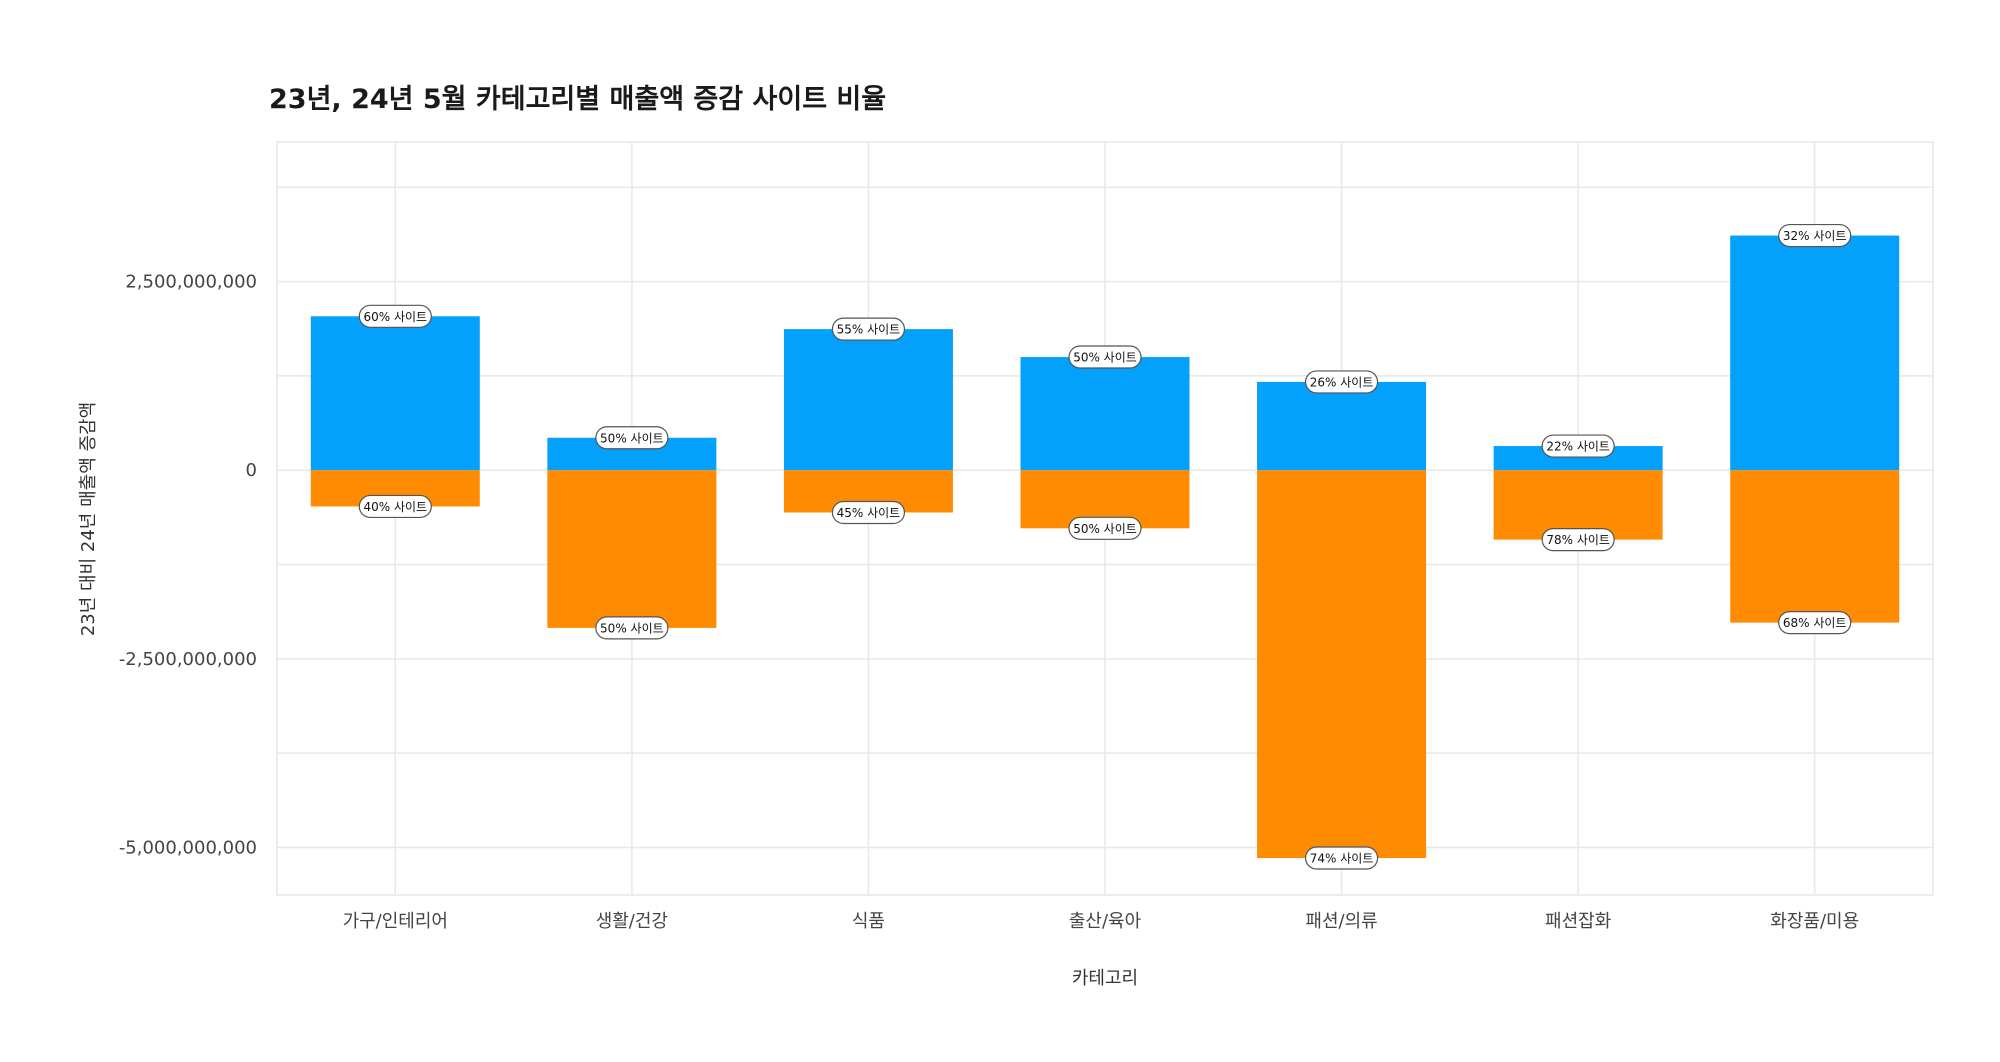  I want to click on data-label: 74% 사이트, so click(1341, 858).